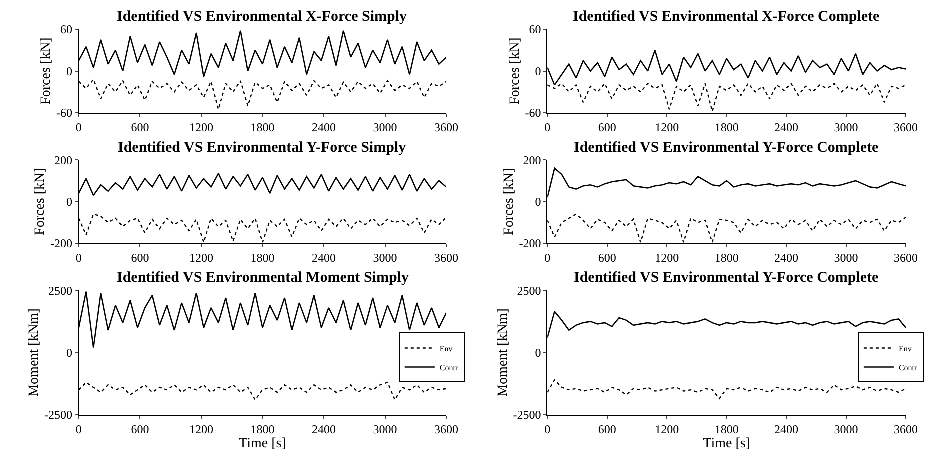 This screenshot has width=944, height=464. Describe the element at coordinates (263, 278) in the screenshot. I see `chart-title: Identified VS Environmental Moment Simply` at that location.